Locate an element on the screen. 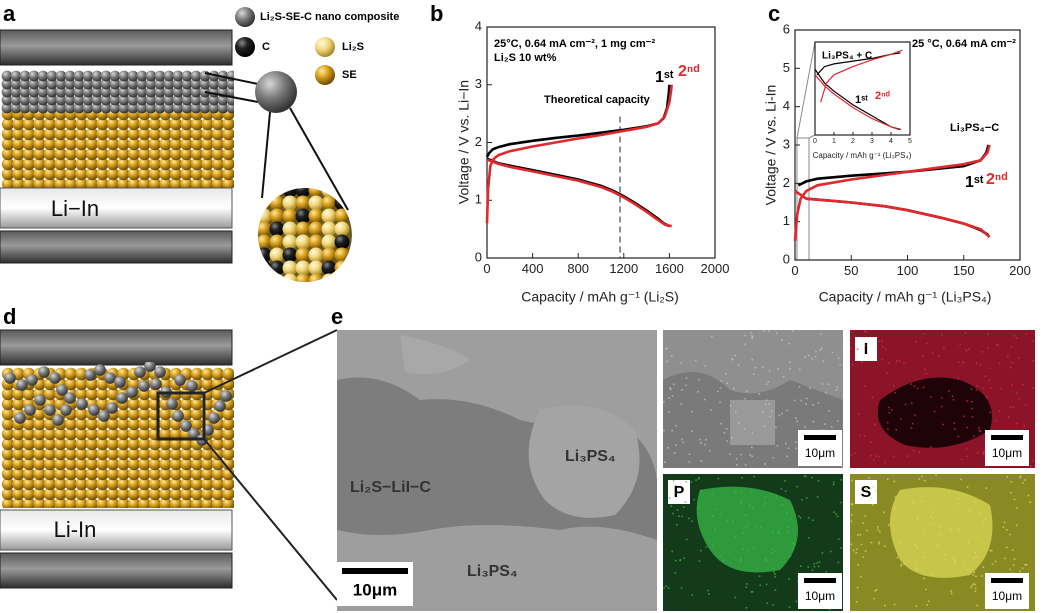 Image resolution: width=1042 pixels, height=613 pixels. zoom-box is located at coordinates (181, 416).